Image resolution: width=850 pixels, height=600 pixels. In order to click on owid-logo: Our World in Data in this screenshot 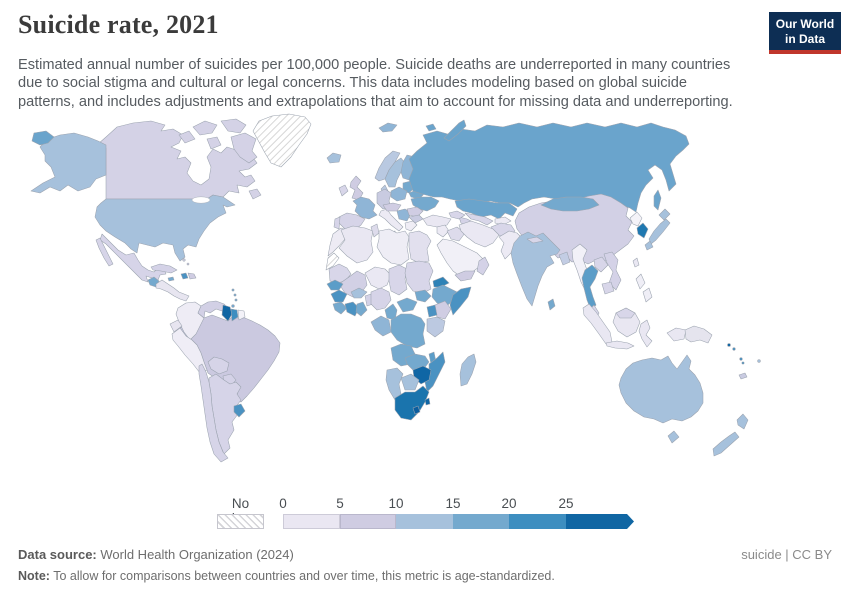, I will do `click(805, 33)`.